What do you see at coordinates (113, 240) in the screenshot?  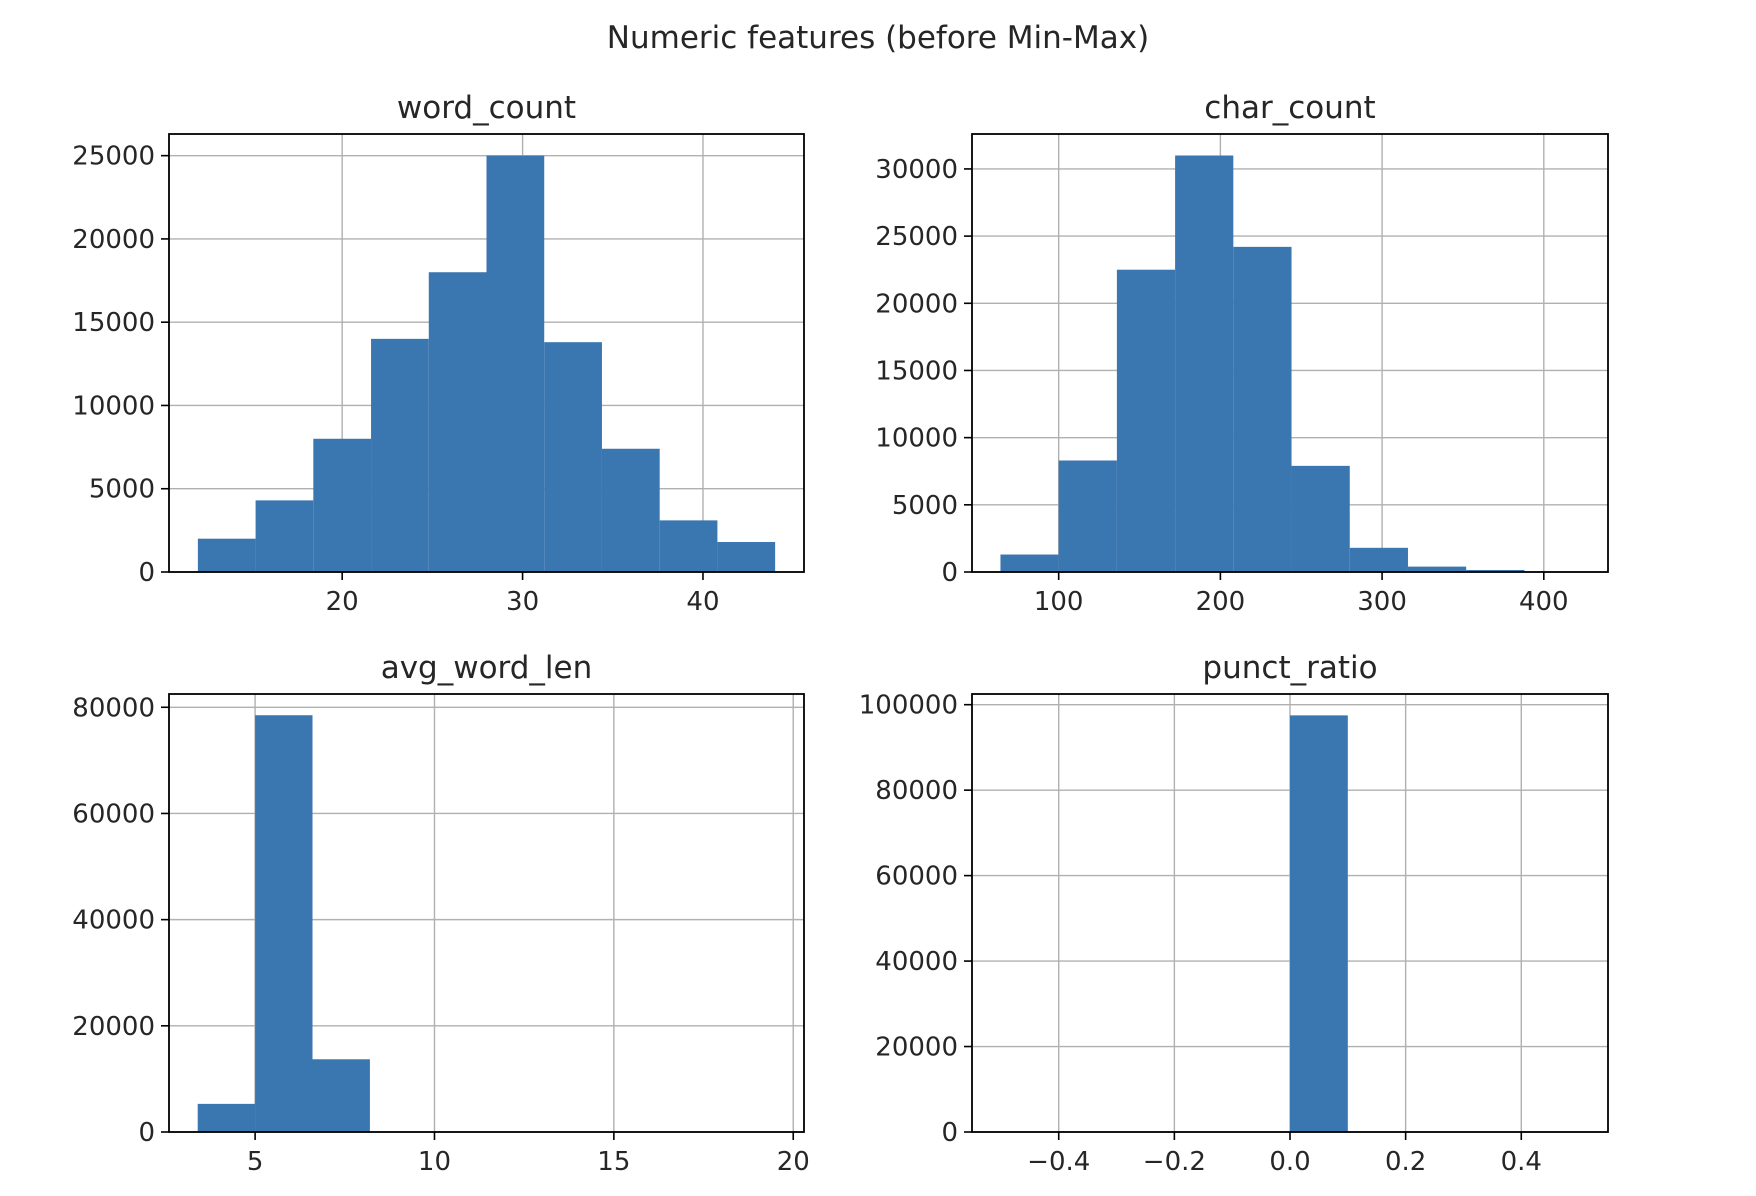 I see `word-count-y-tick-label-4: 20000` at bounding box center [113, 240].